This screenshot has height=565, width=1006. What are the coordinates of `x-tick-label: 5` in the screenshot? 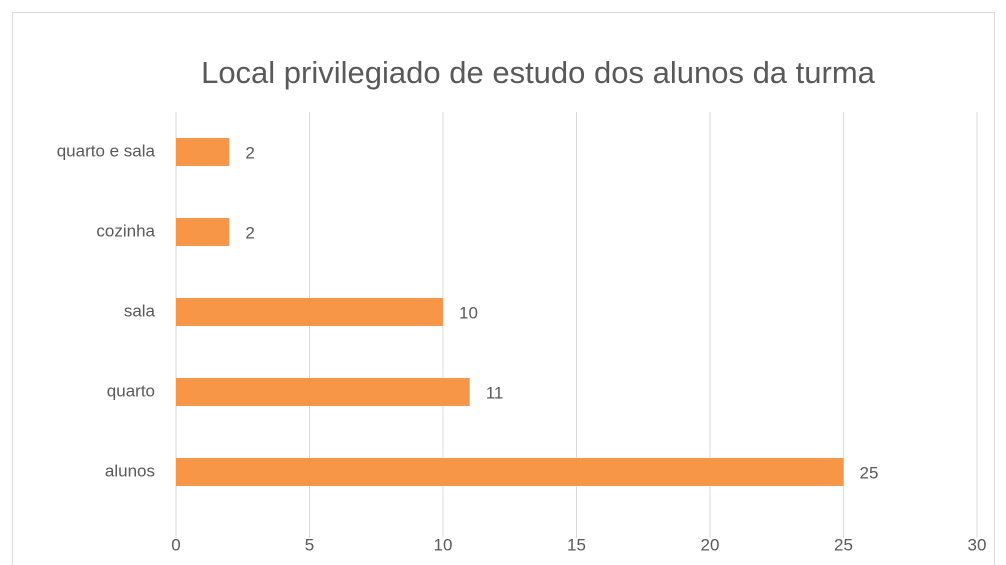 It's located at (309, 544).